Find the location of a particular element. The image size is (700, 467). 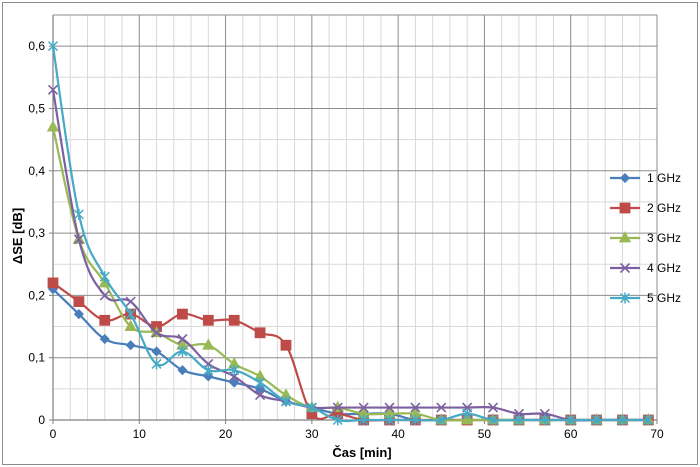

x-tick-labels: 0 10 20 30 40 50 60 70 is located at coordinates (357, 434).